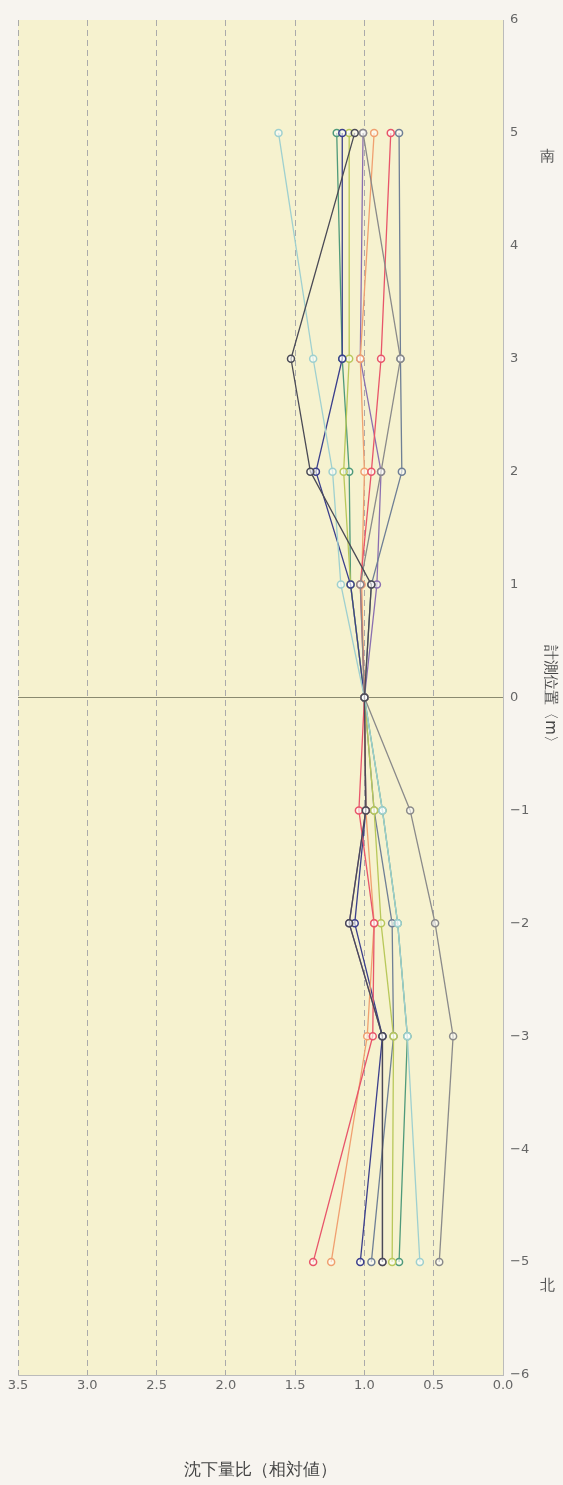 The image size is (563, 1485). I want to click on x-tick-label: 0.0, so click(503, 1385).